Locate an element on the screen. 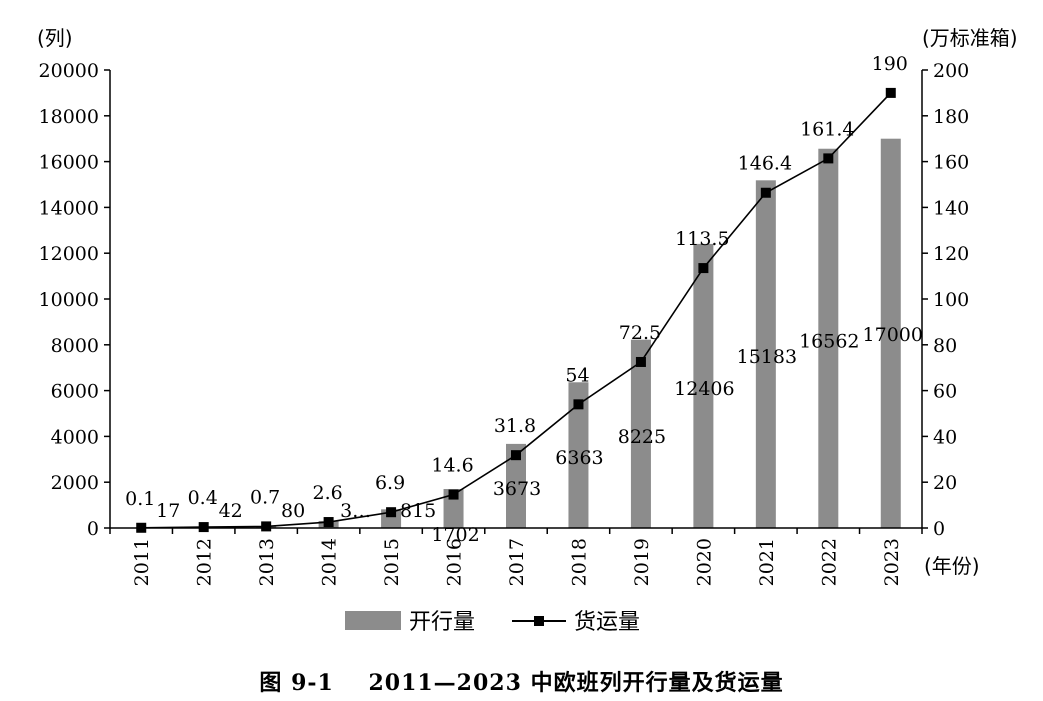 This screenshot has height=701, width=1043. x-axis-unit: (年份) is located at coordinates (952, 566).